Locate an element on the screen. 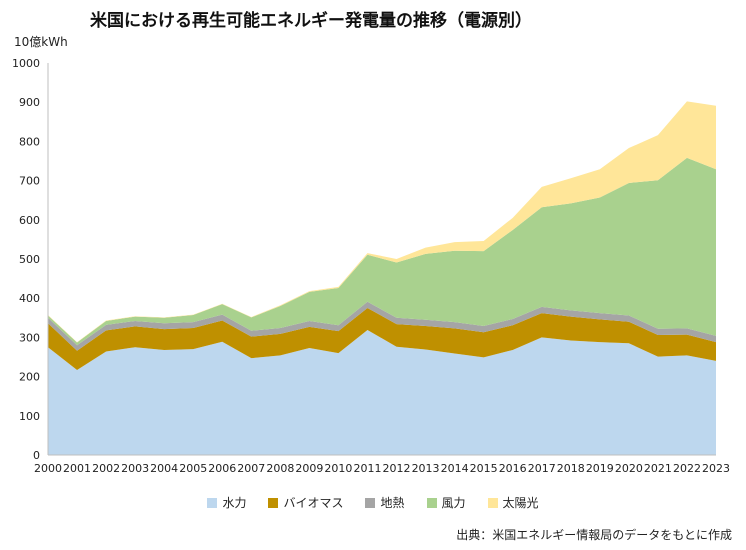  x-tick-label: 2020 is located at coordinates (629, 468).